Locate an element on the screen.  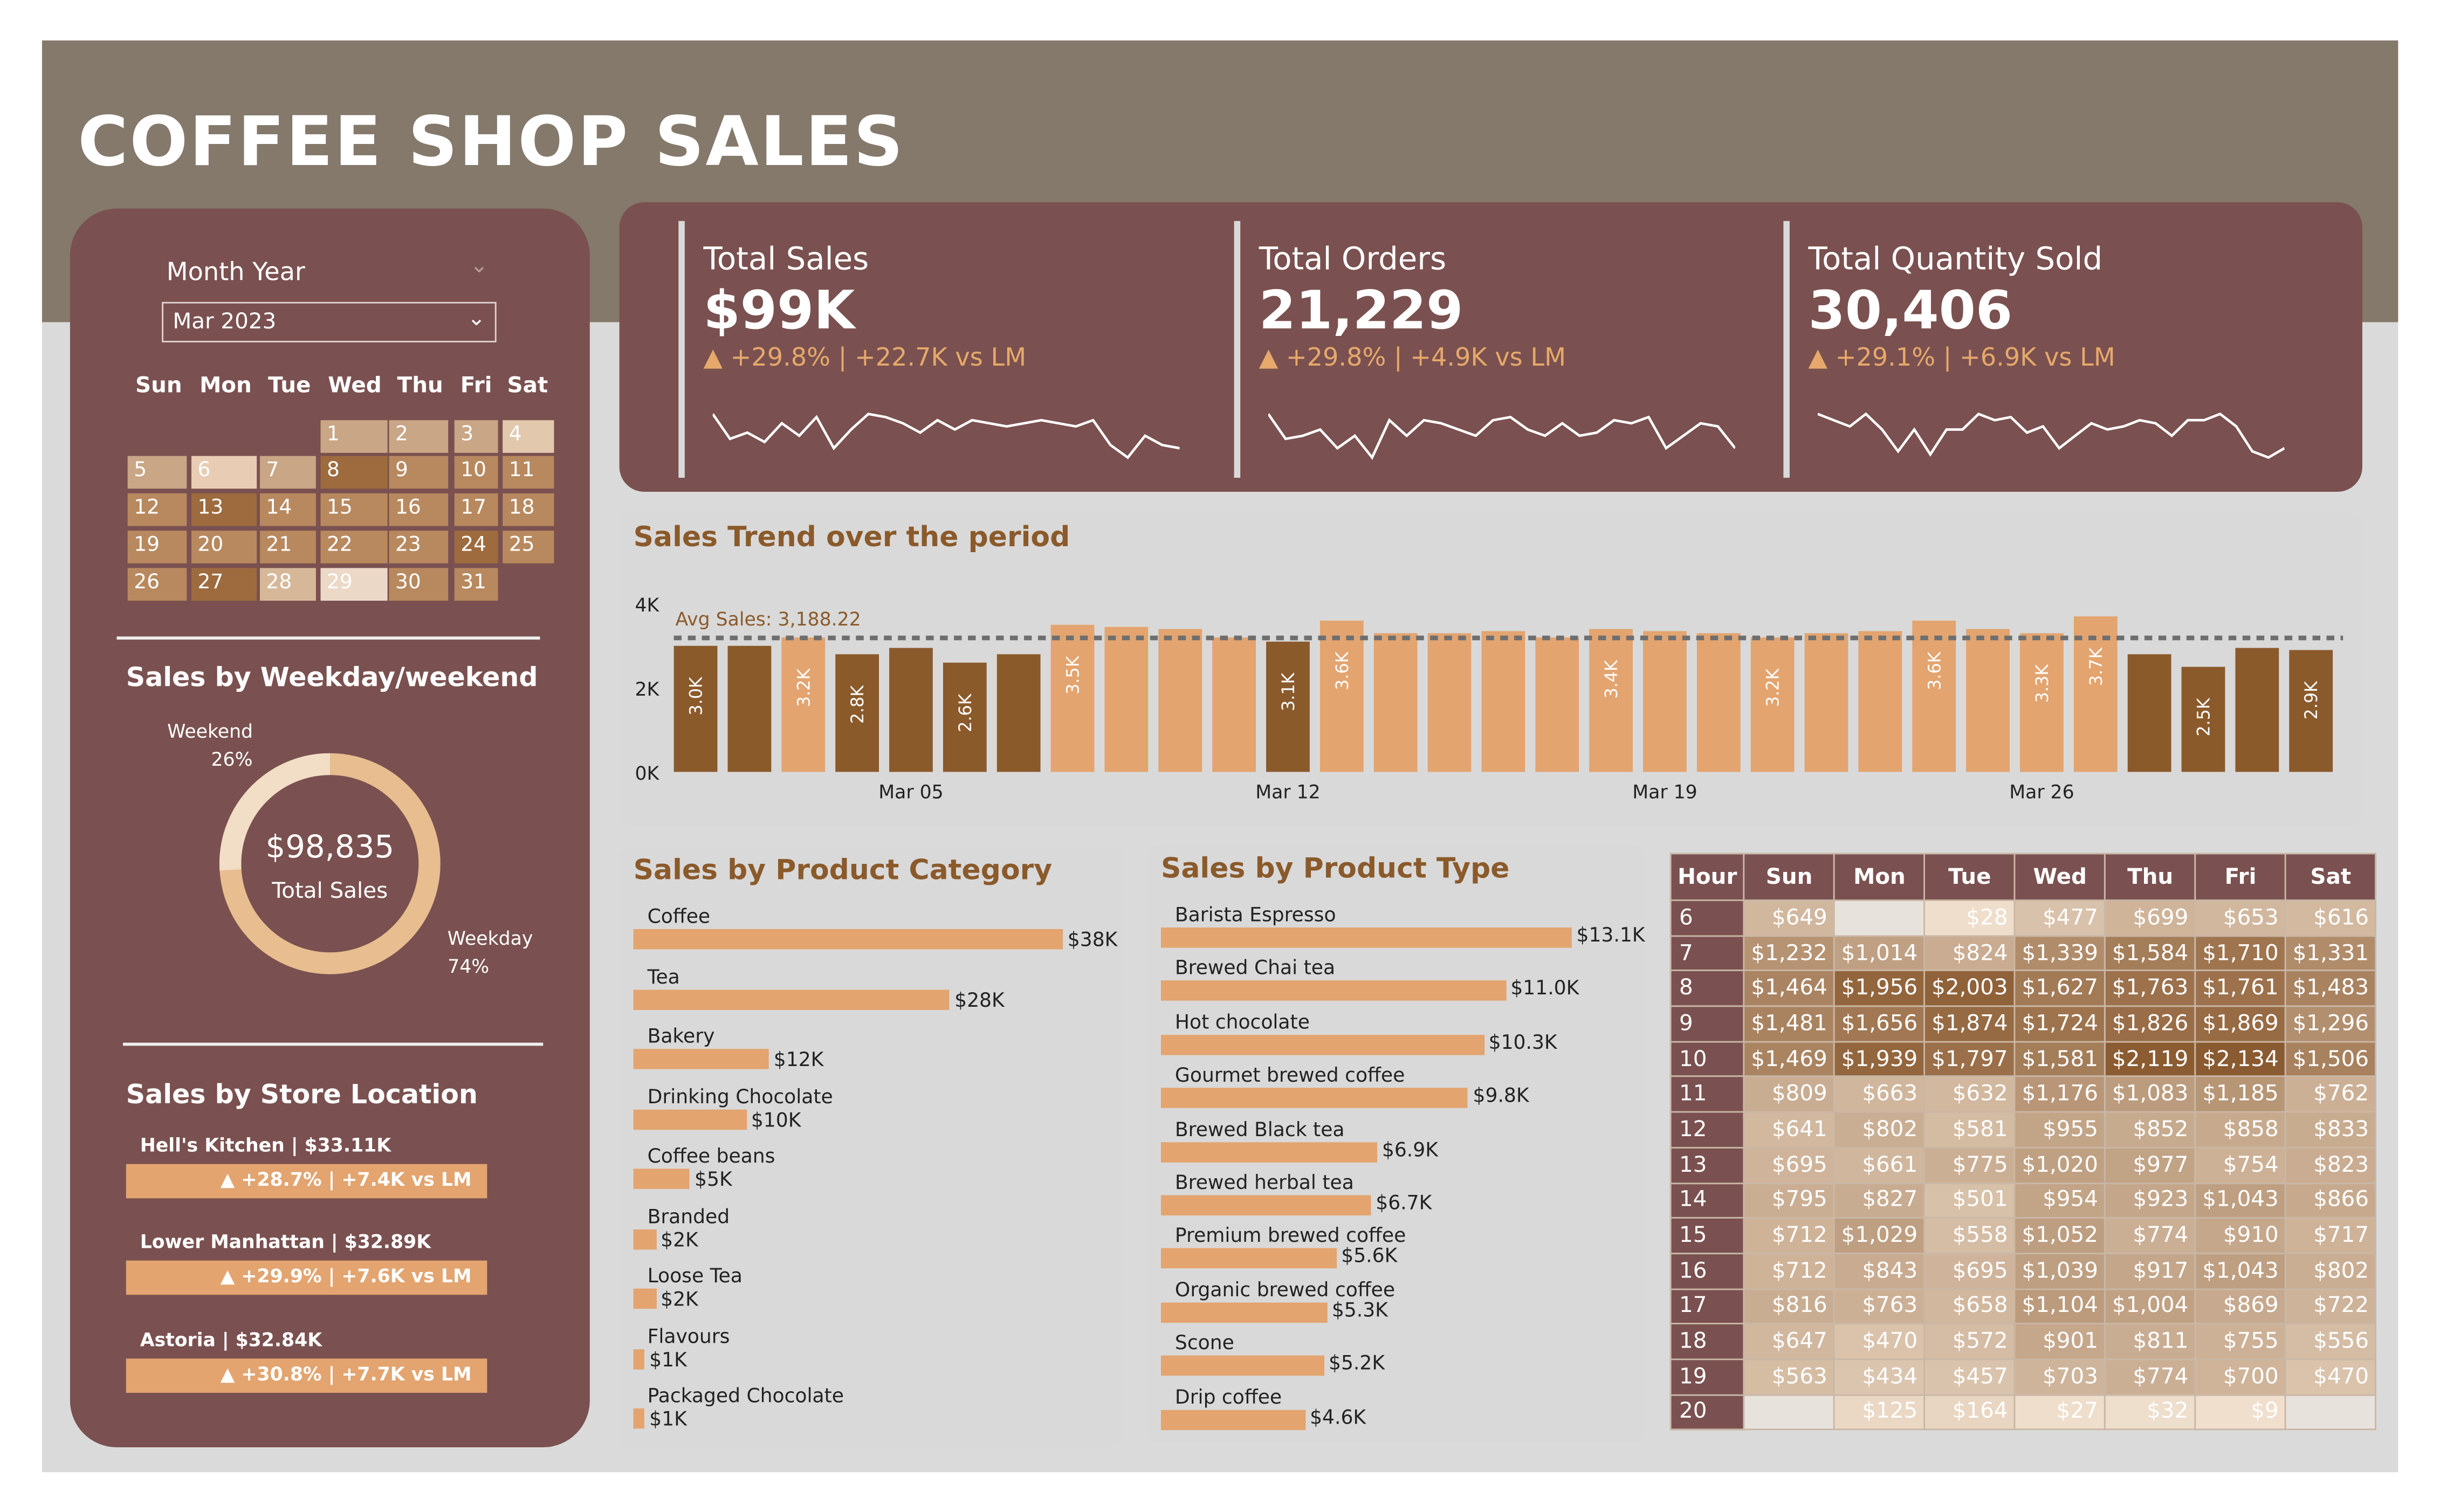
month-year-dropdown: Mar 2023 ⌄ is located at coordinates (329, 321).